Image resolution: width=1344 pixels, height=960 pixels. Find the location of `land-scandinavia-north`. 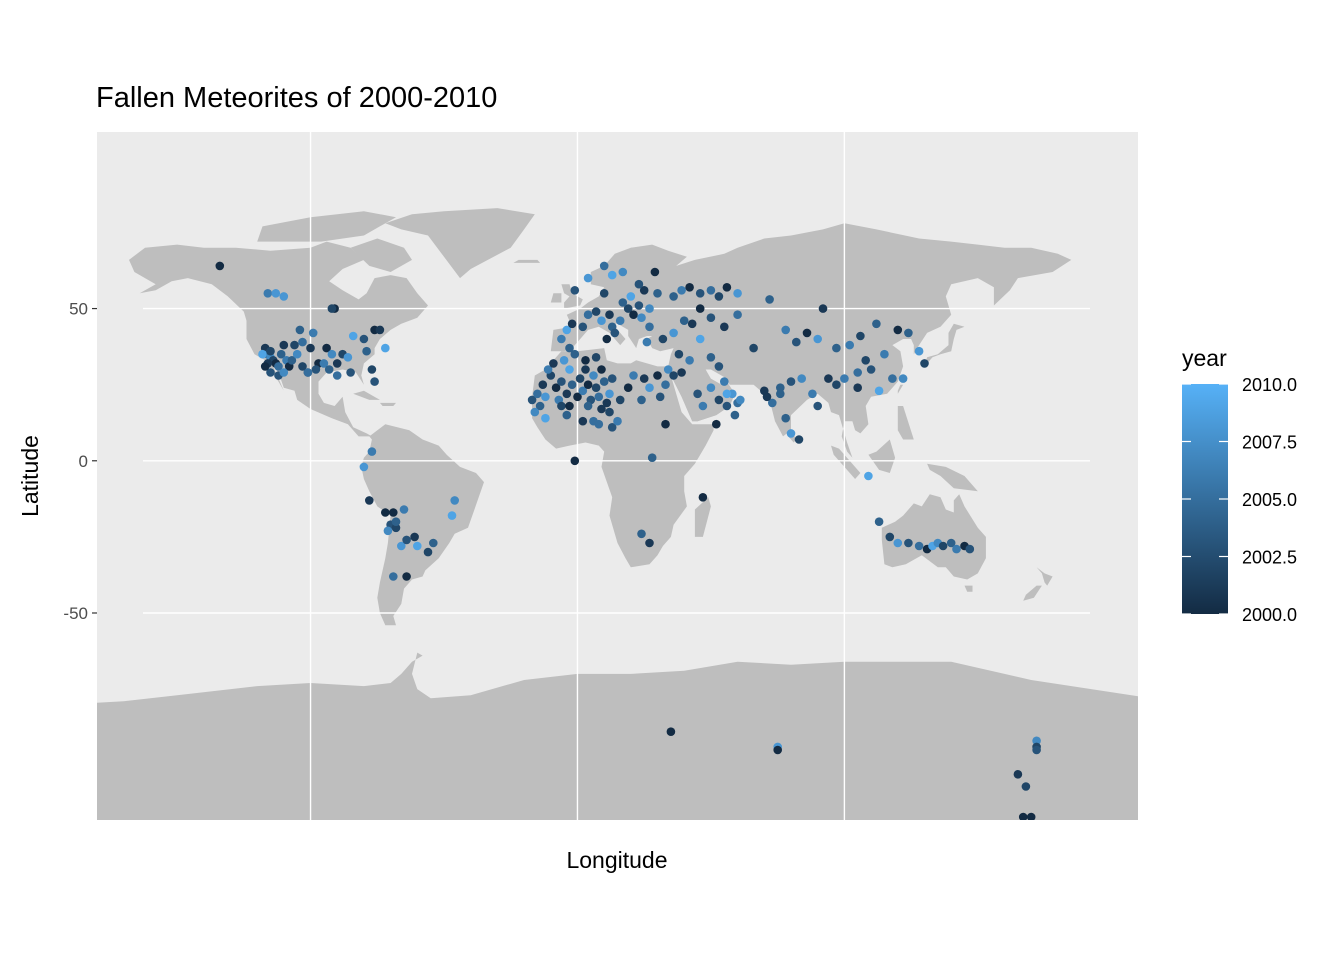

land-scandinavia-north is located at coordinates (646, 255).